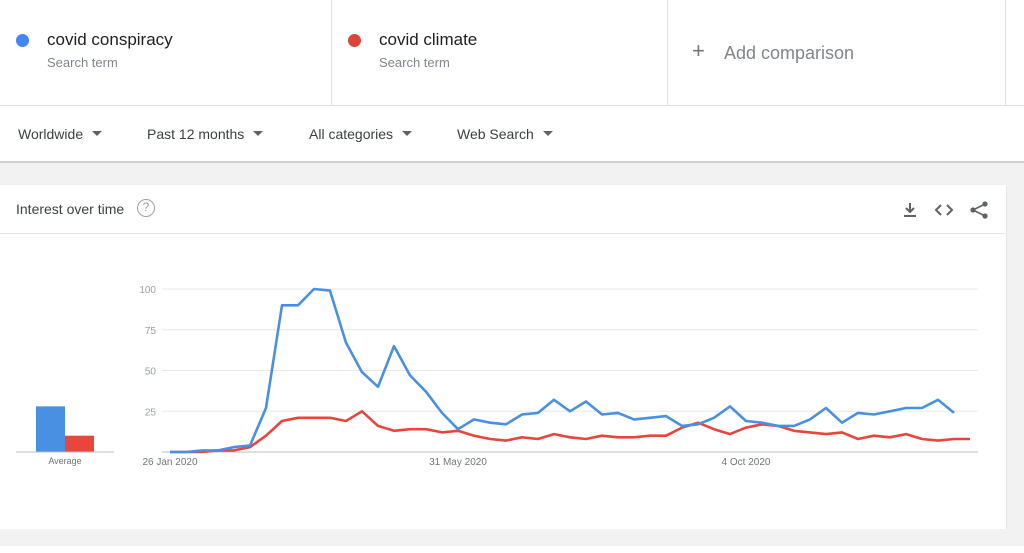 The width and height of the screenshot is (1024, 553). I want to click on average-bar-covid-climate, so click(79, 443).